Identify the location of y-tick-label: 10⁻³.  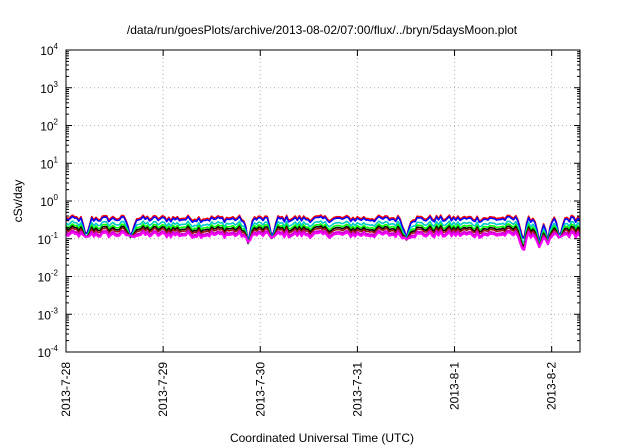
(48, 314).